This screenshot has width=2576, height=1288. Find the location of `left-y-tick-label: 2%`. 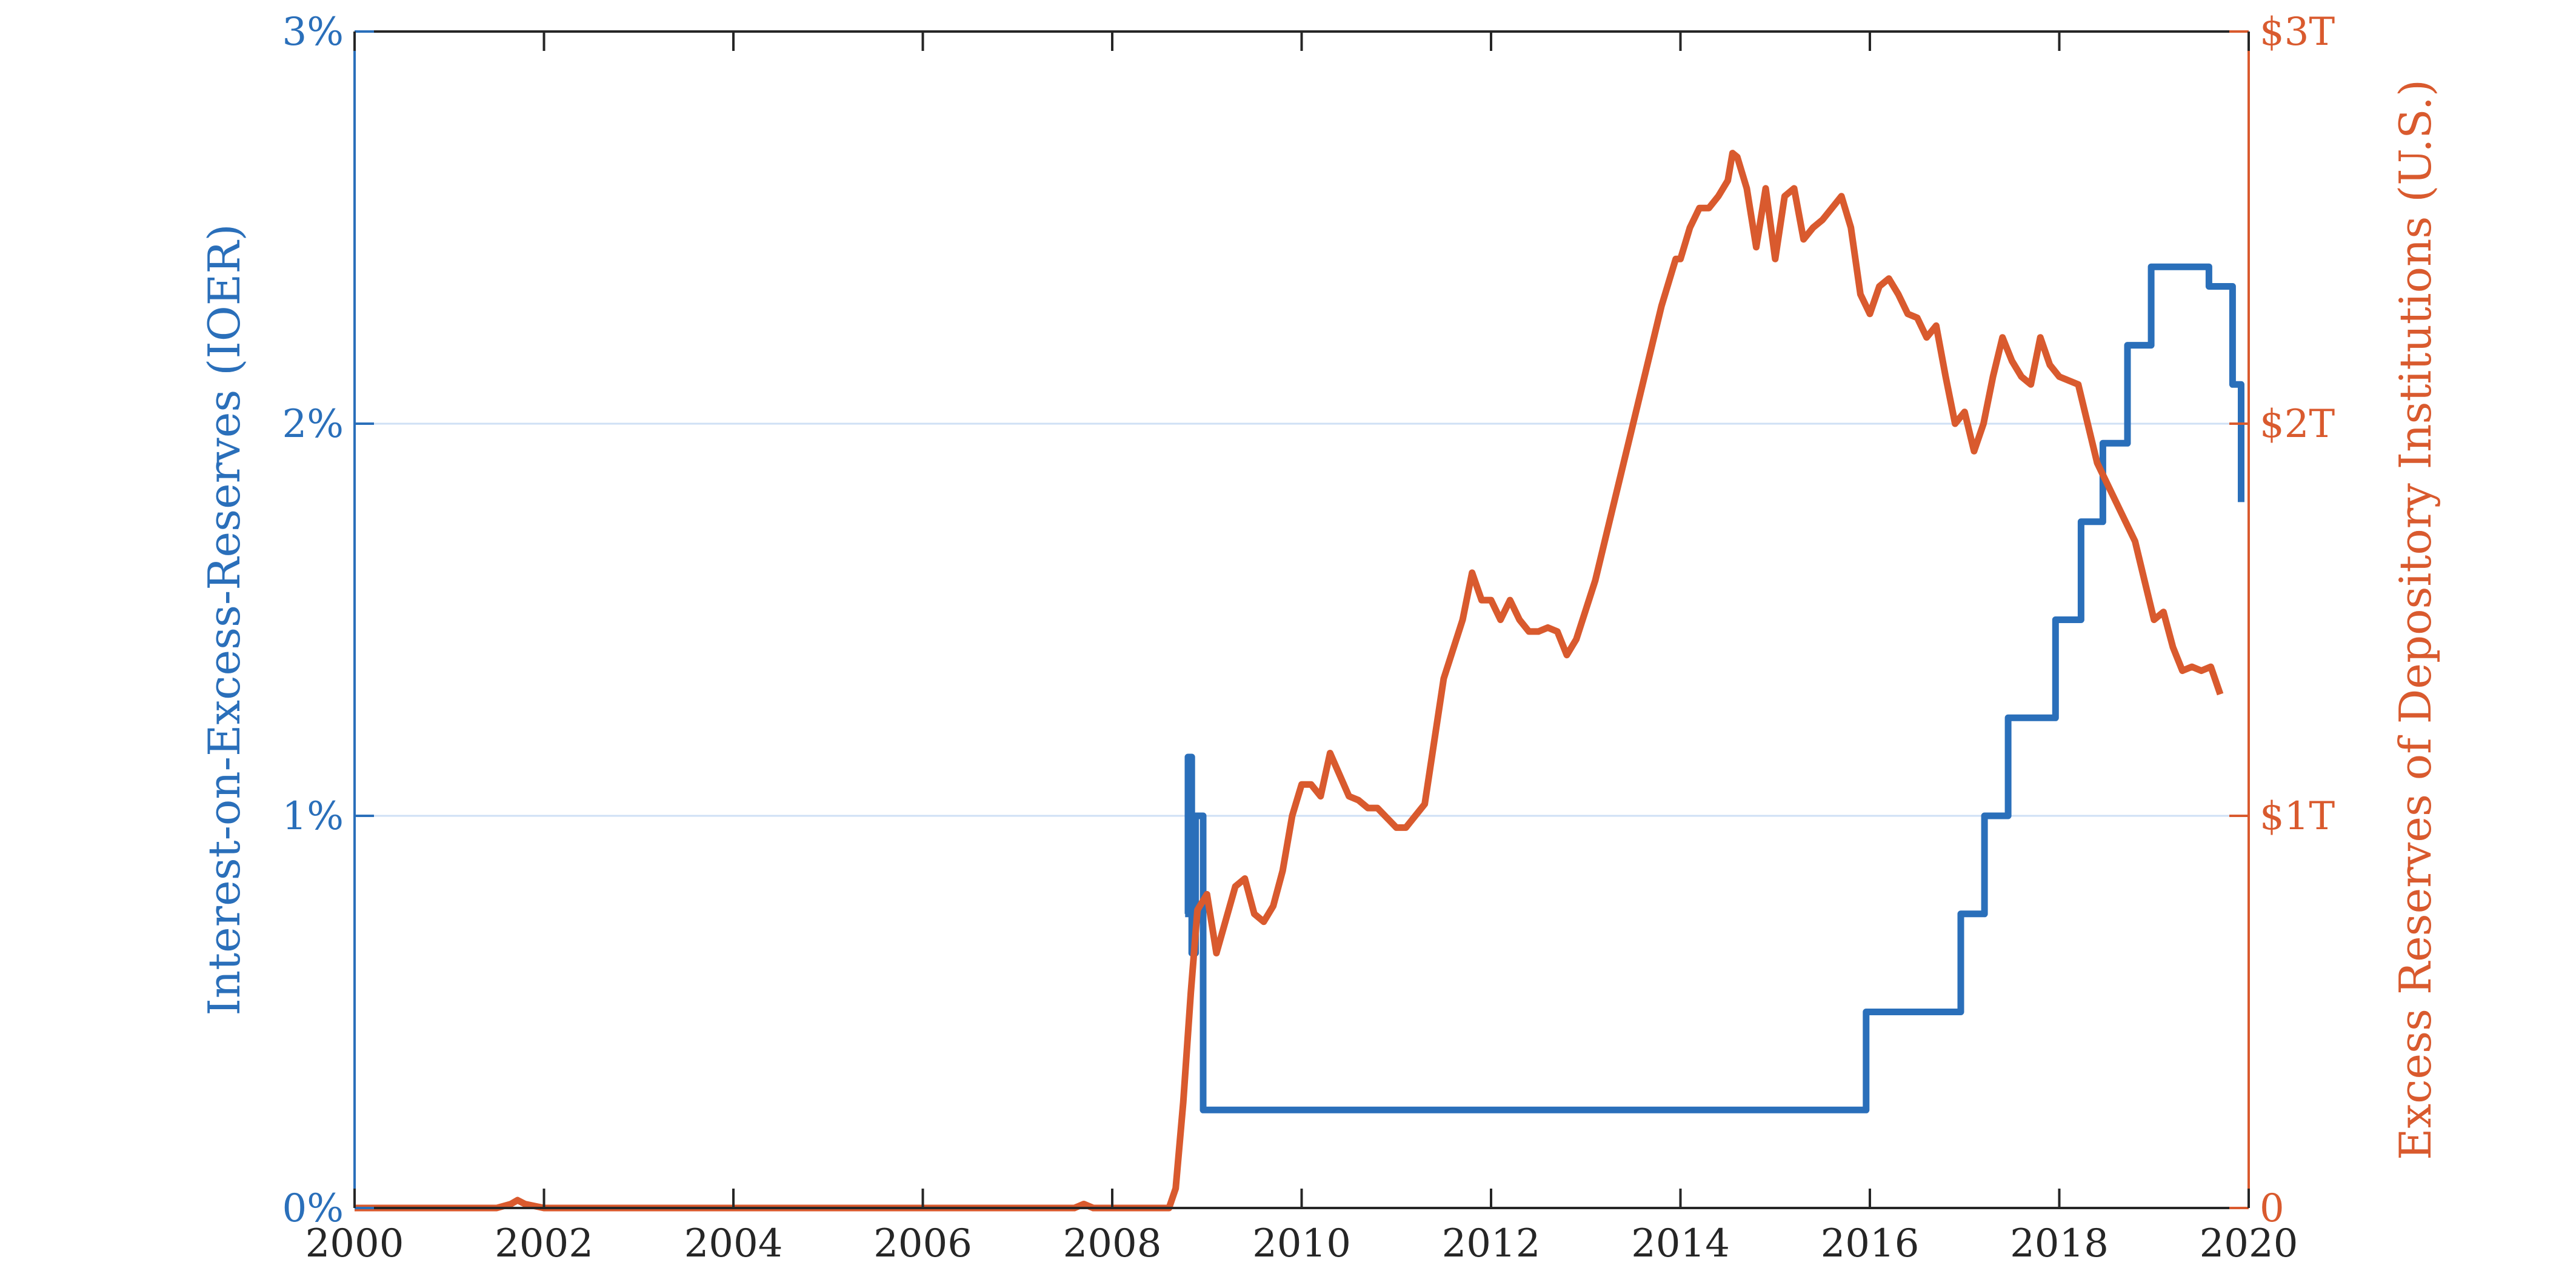

left-y-tick-label: 2% is located at coordinates (313, 424).